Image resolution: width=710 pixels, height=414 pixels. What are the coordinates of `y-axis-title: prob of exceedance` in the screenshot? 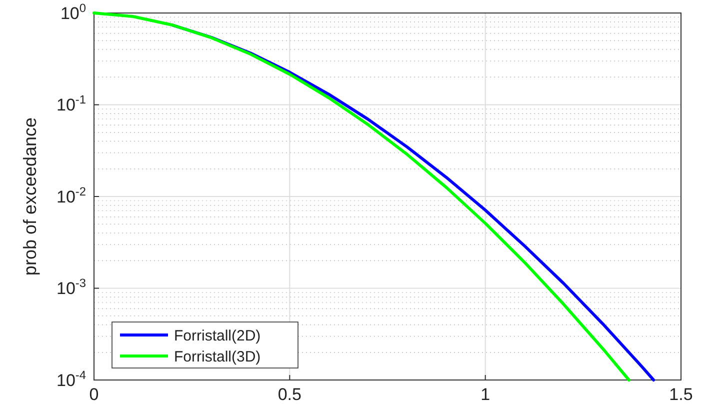 It's located at (30, 196).